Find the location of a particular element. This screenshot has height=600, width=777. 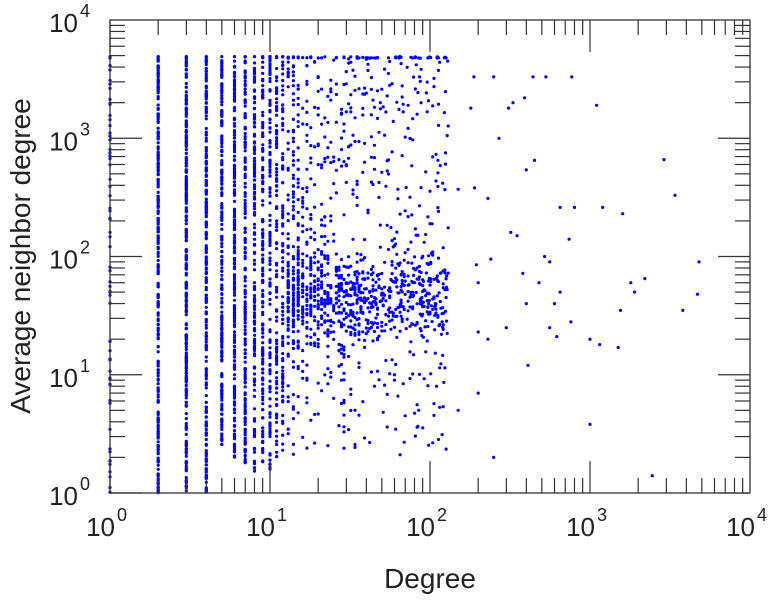

top-point is located at coordinates (307, 58).